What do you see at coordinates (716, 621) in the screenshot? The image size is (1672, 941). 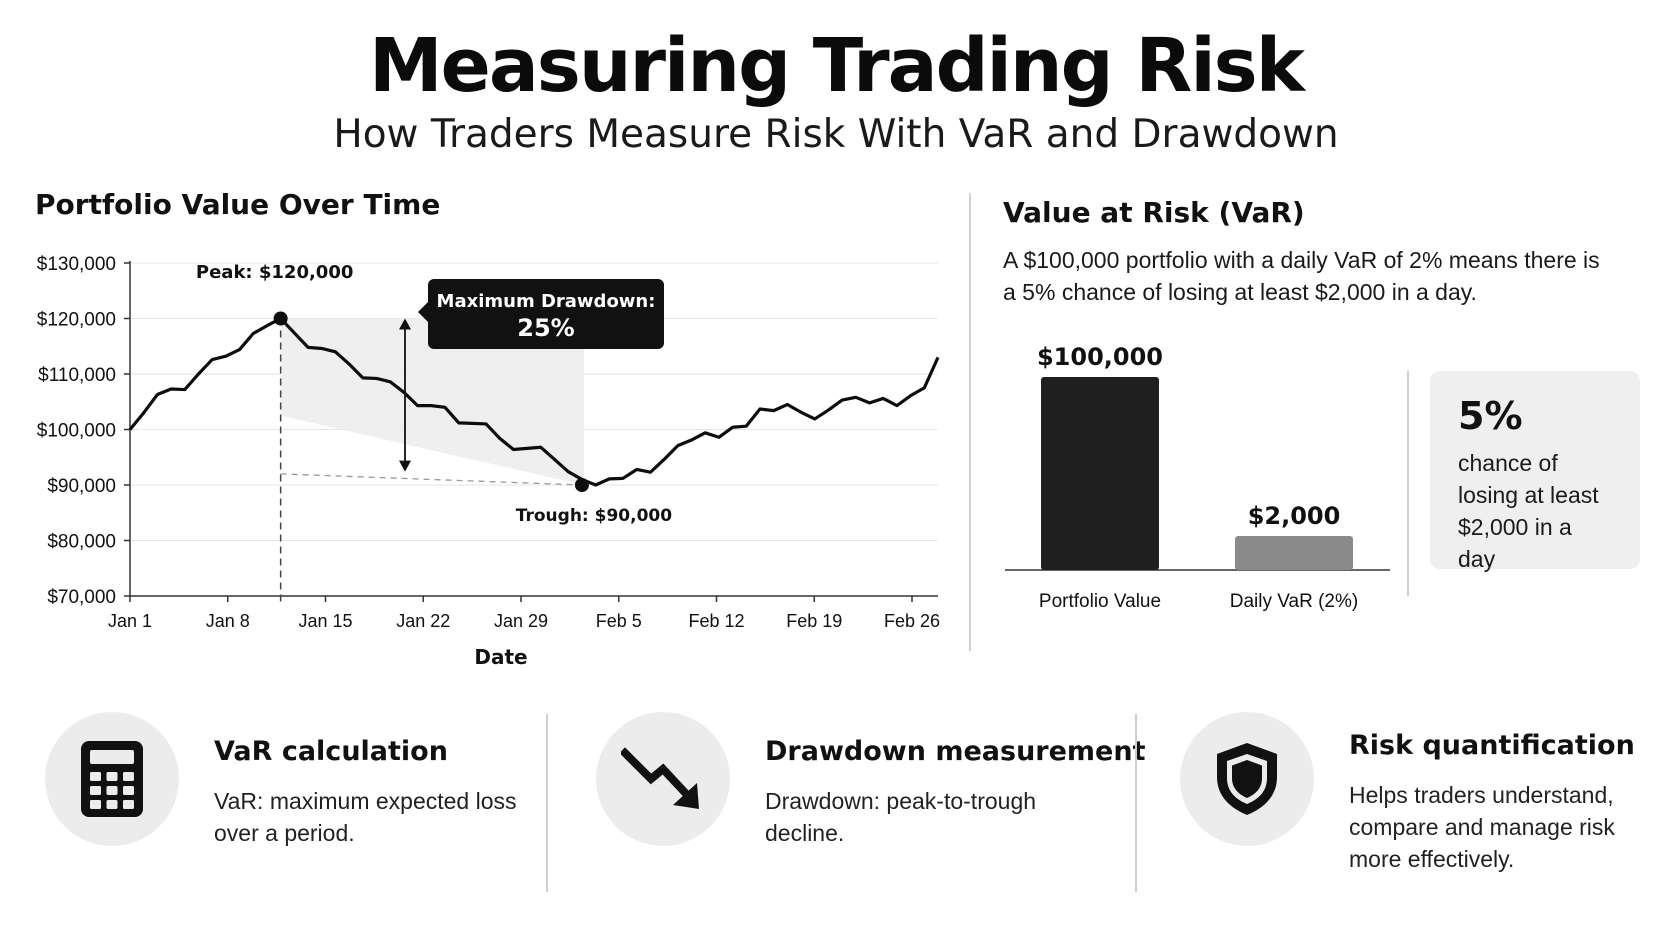 I see `x-tick-label: Feb 12` at bounding box center [716, 621].